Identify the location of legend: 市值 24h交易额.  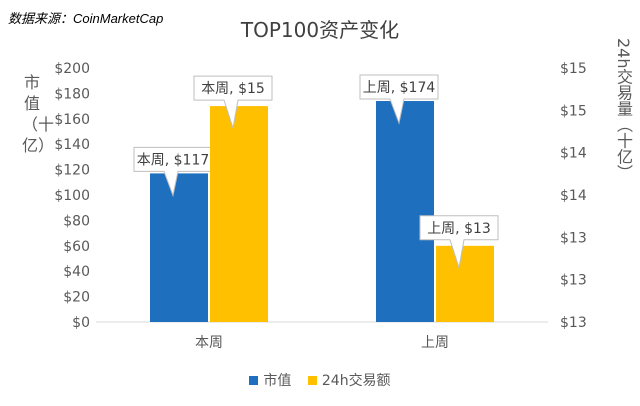
(320, 380).